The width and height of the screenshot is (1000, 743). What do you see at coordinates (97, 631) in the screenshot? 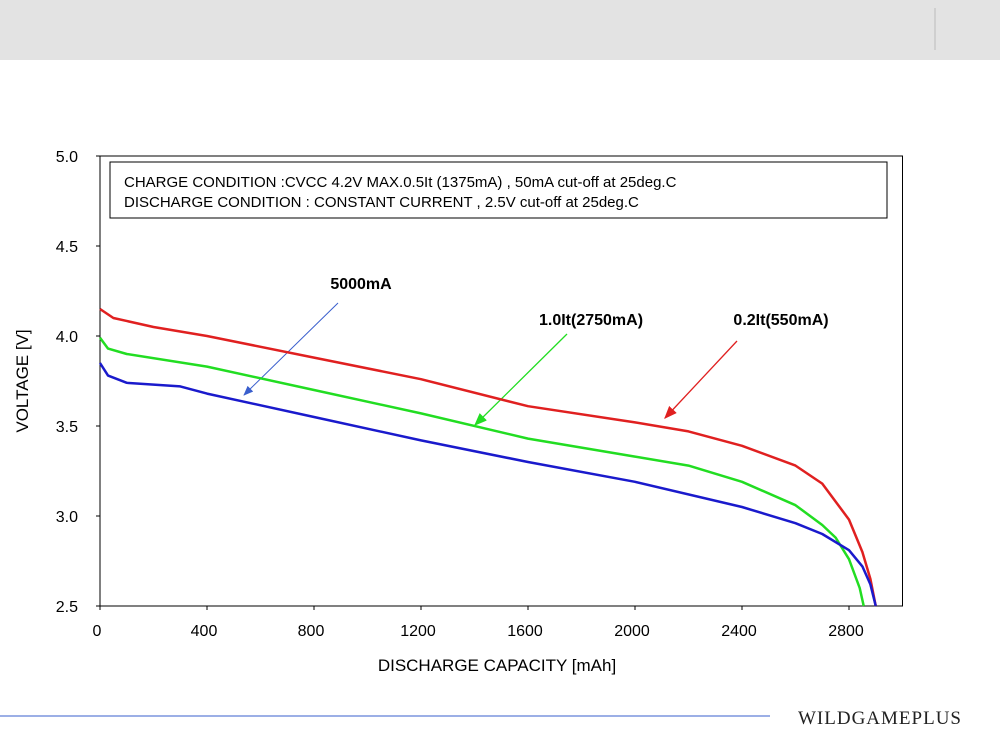
I see `x-tick-label: 0` at bounding box center [97, 631].